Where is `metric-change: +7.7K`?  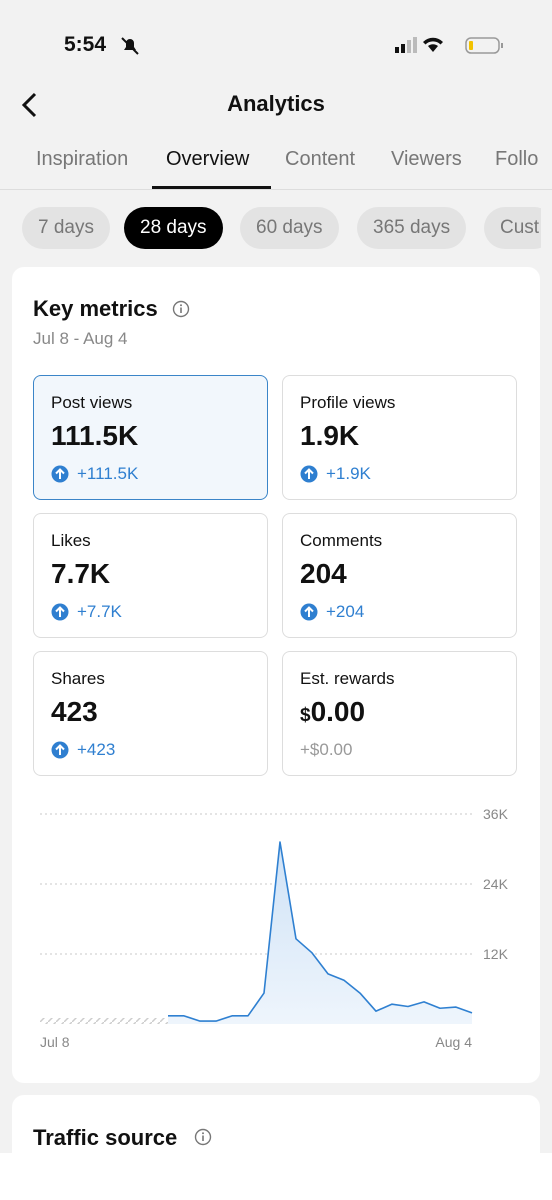 metric-change: +7.7K is located at coordinates (86, 612).